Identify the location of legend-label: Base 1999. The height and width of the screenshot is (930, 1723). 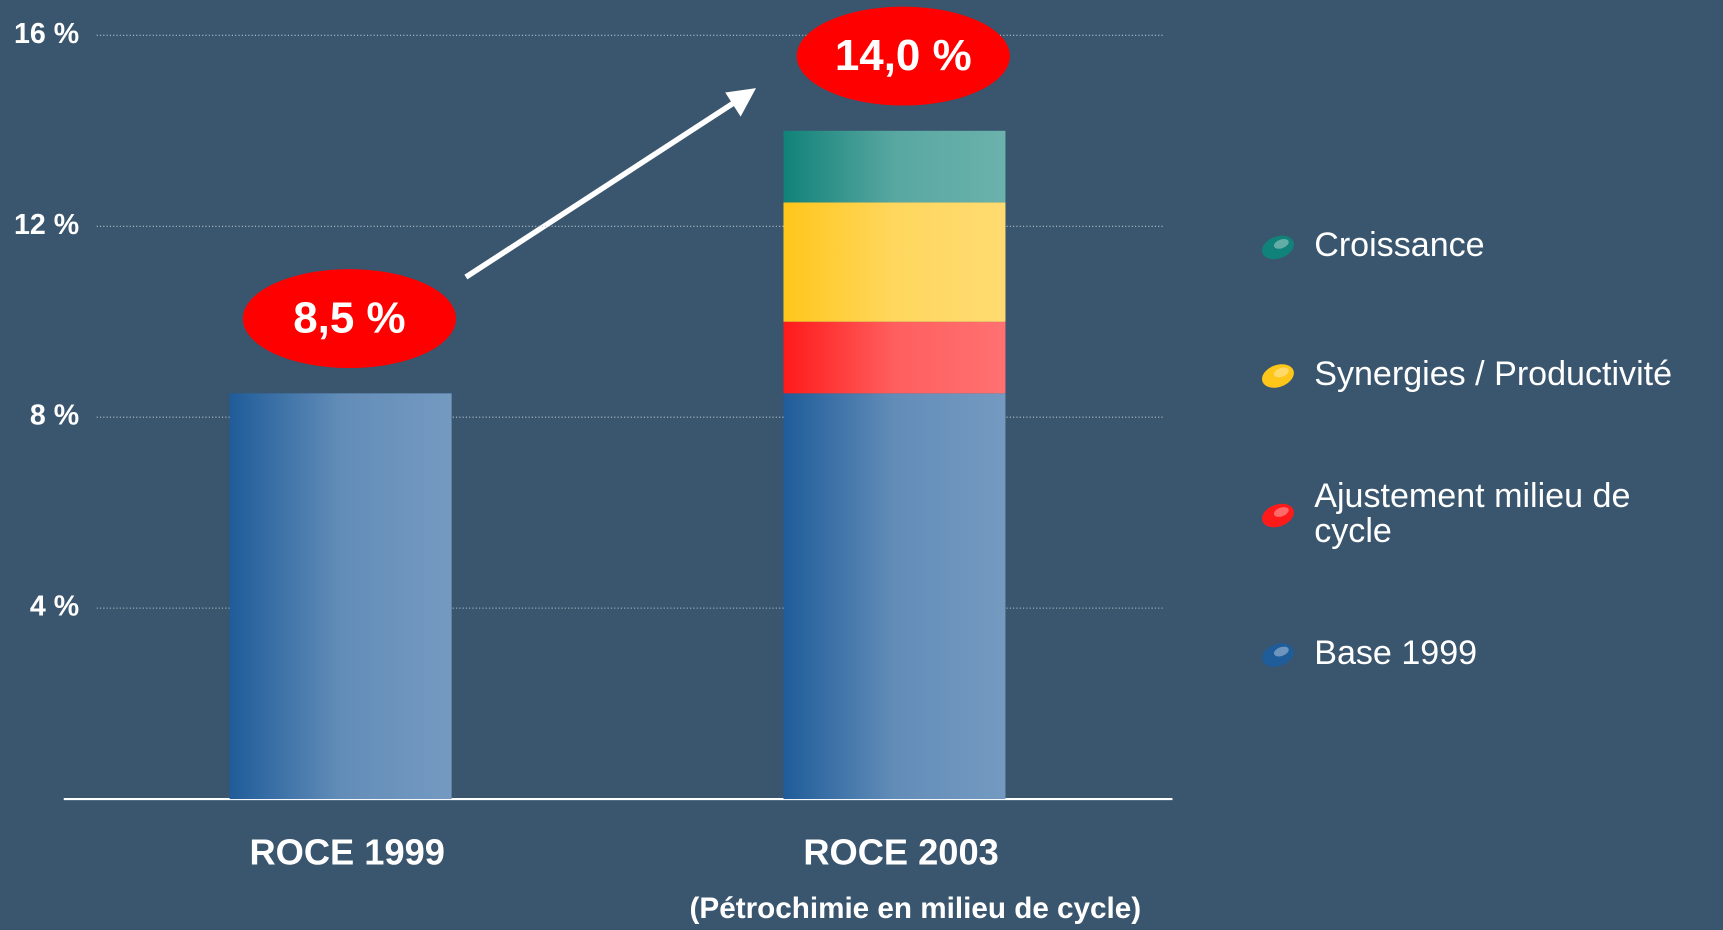
(1396, 653).